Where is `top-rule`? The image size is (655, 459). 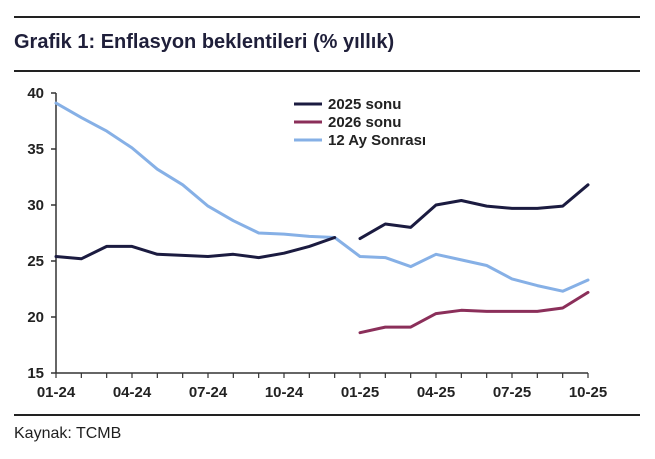
top-rule is located at coordinates (327, 17).